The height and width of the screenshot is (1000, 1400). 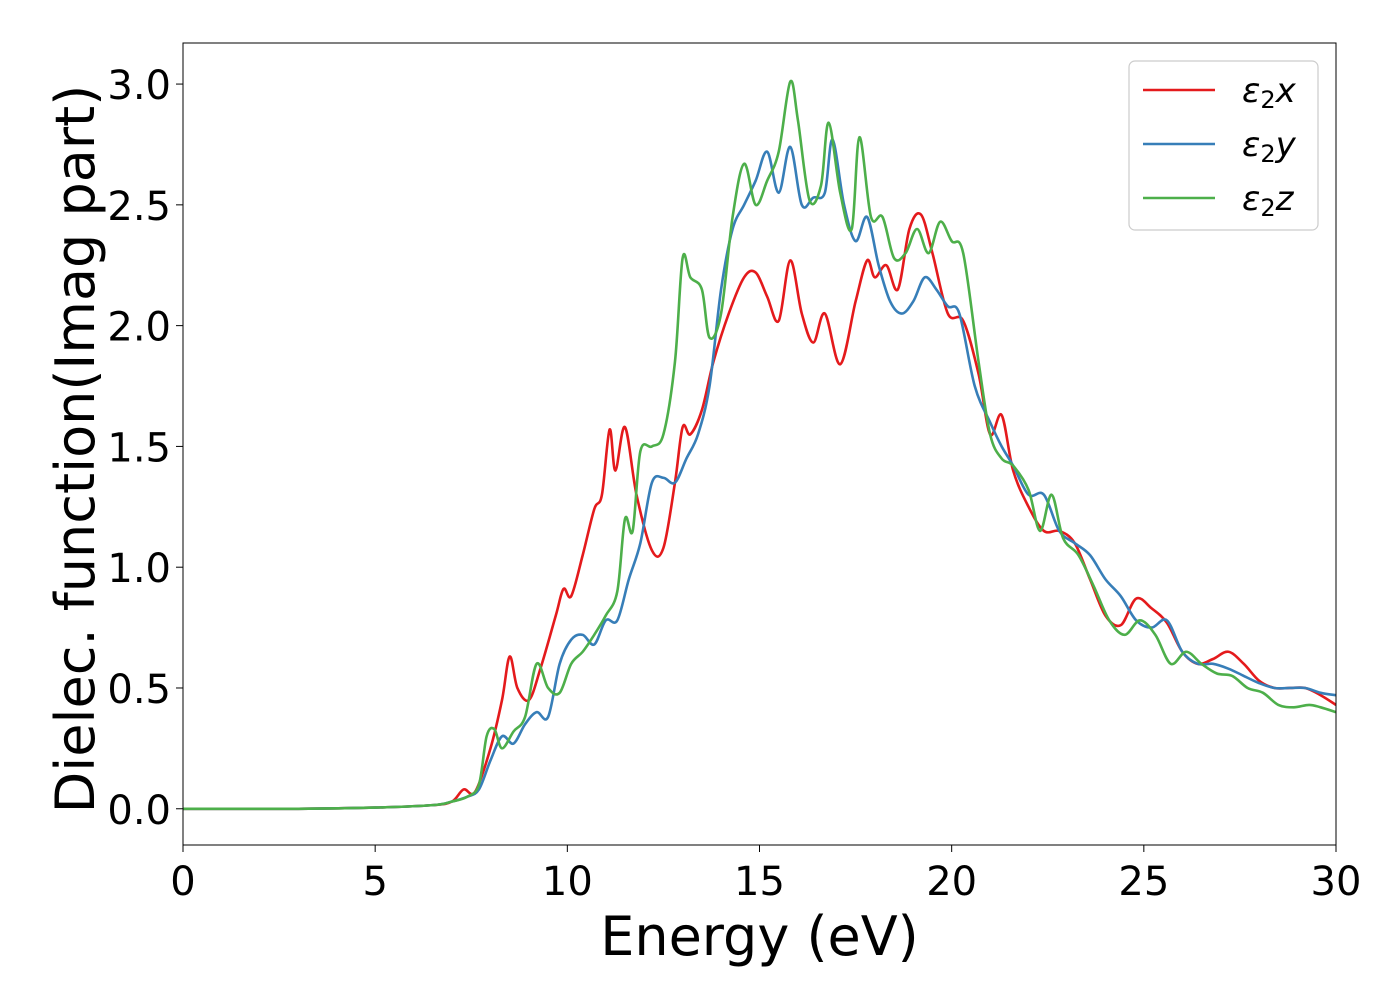 I want to click on y-tick-label: 2.5, so click(x=139, y=207).